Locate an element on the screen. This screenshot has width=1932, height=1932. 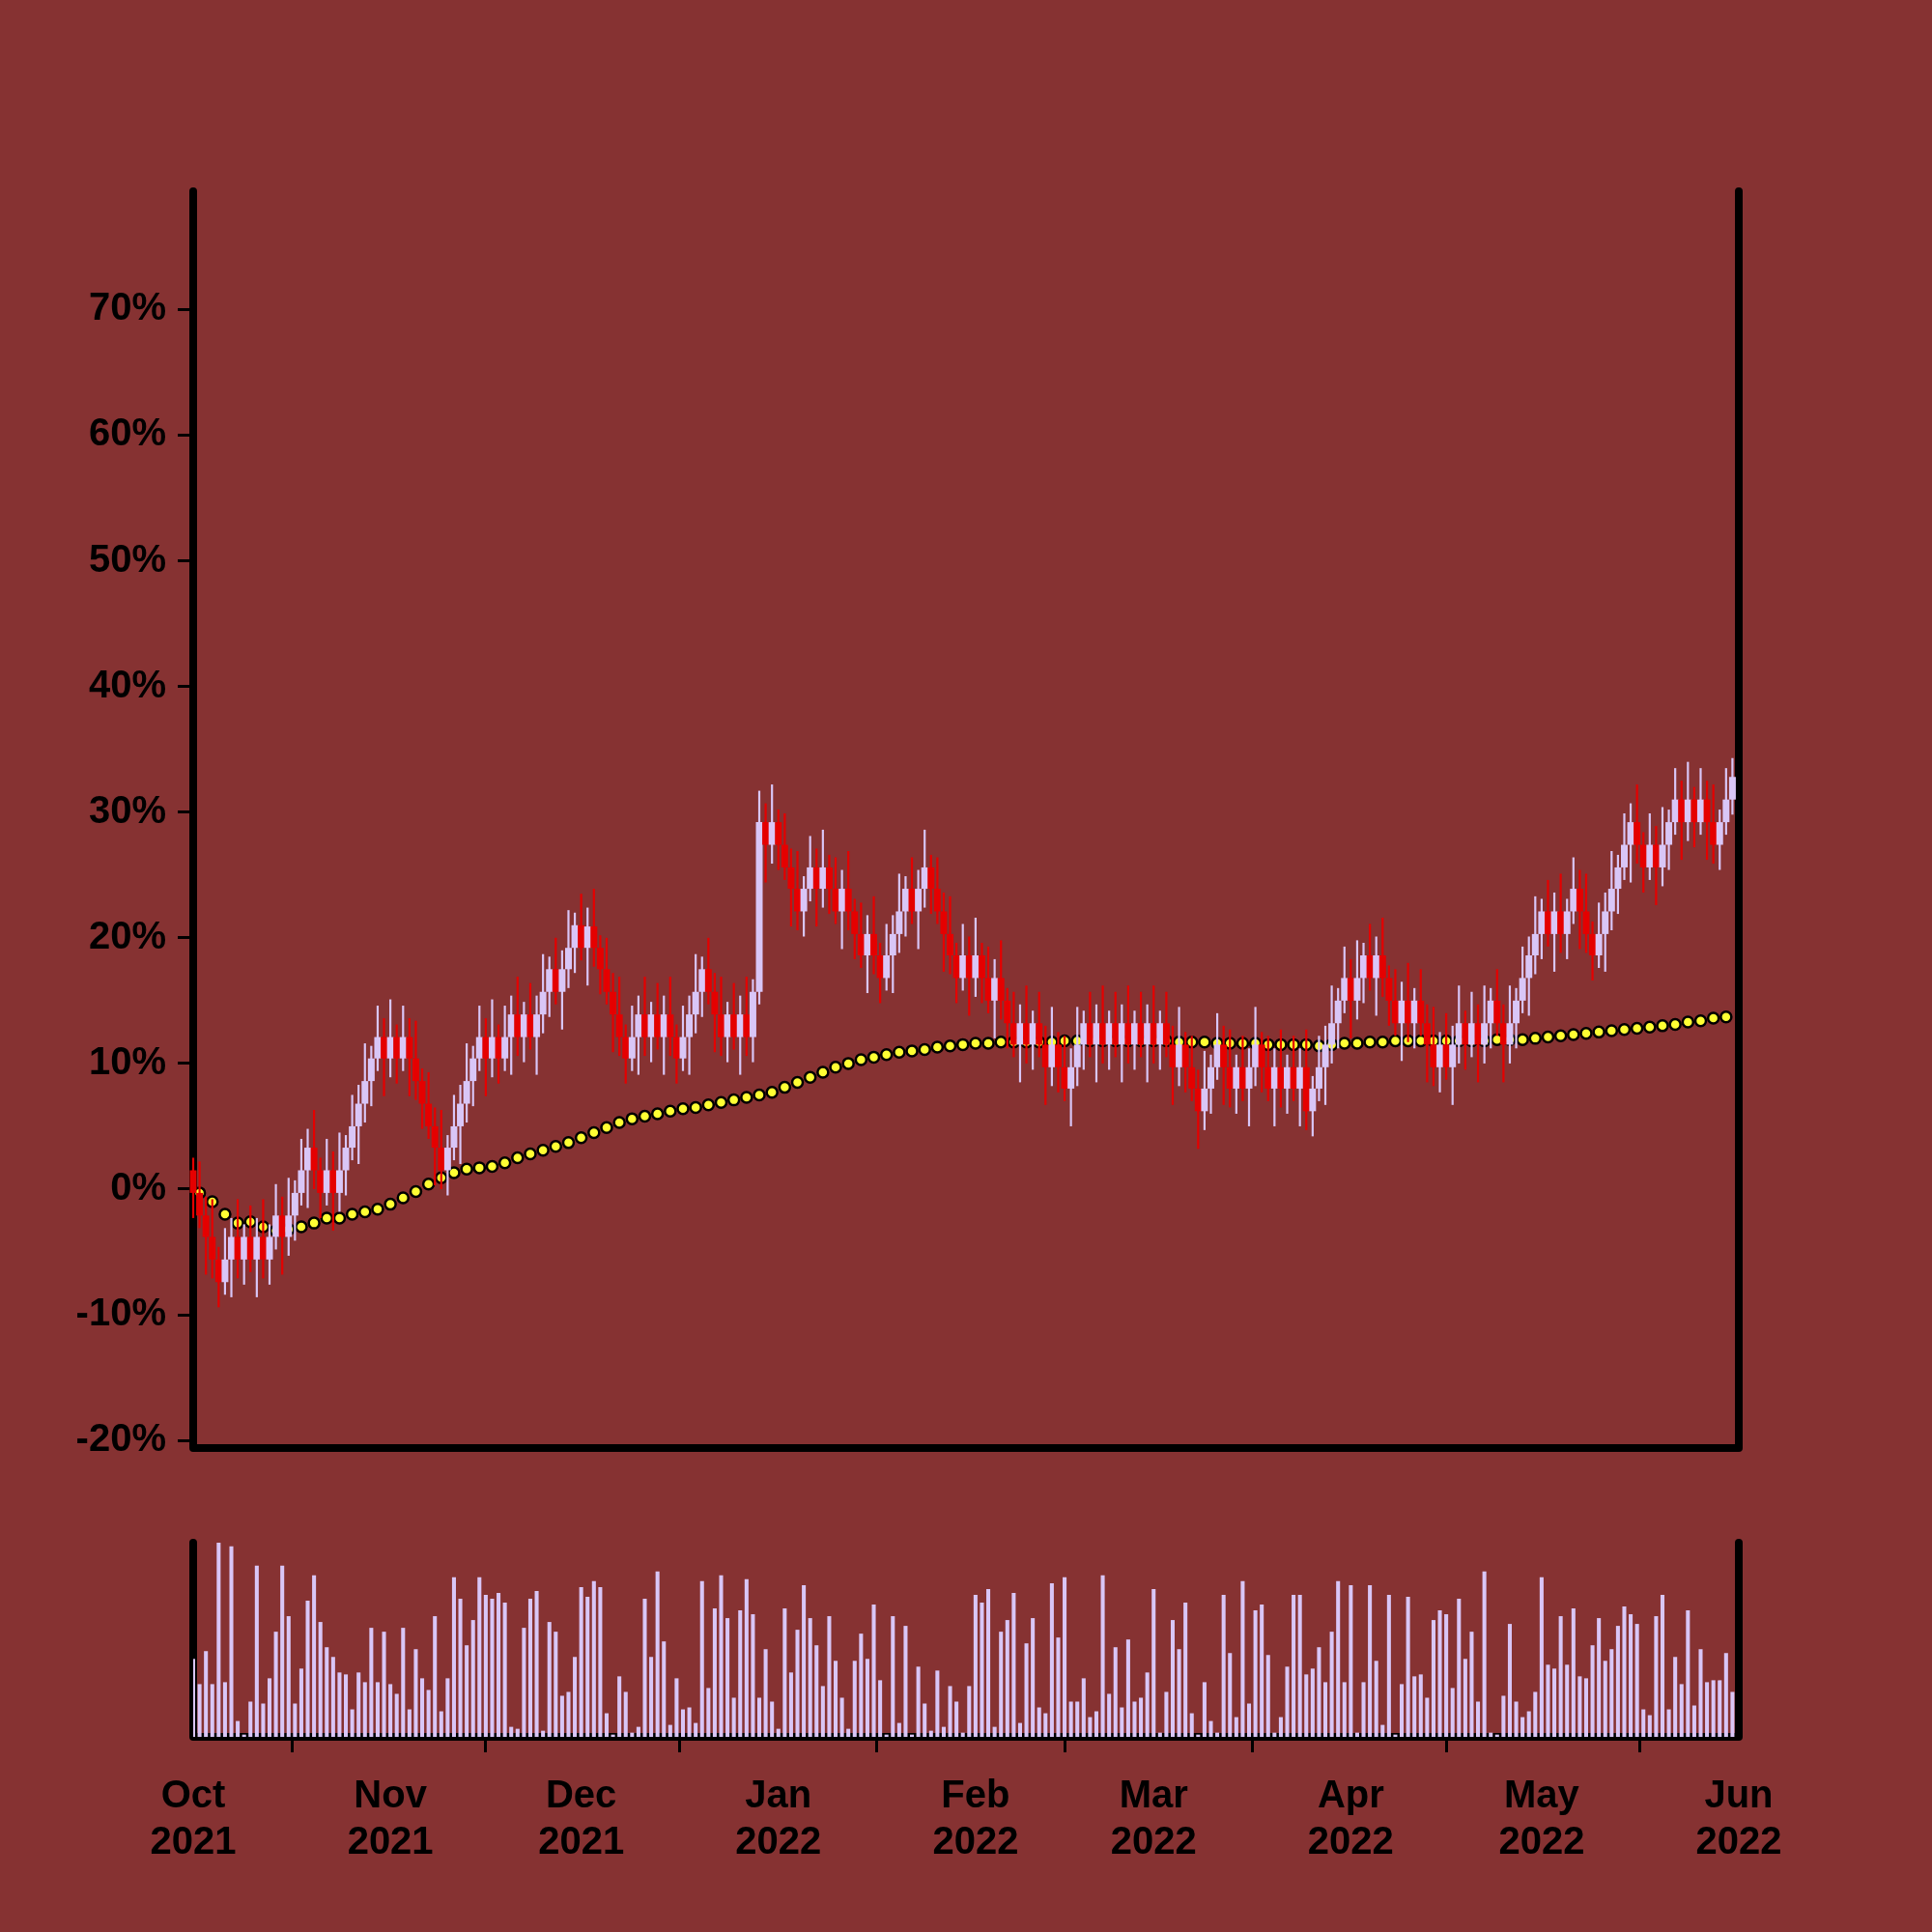
x-tick-label: Dec 2021 is located at coordinates (581, 1817).